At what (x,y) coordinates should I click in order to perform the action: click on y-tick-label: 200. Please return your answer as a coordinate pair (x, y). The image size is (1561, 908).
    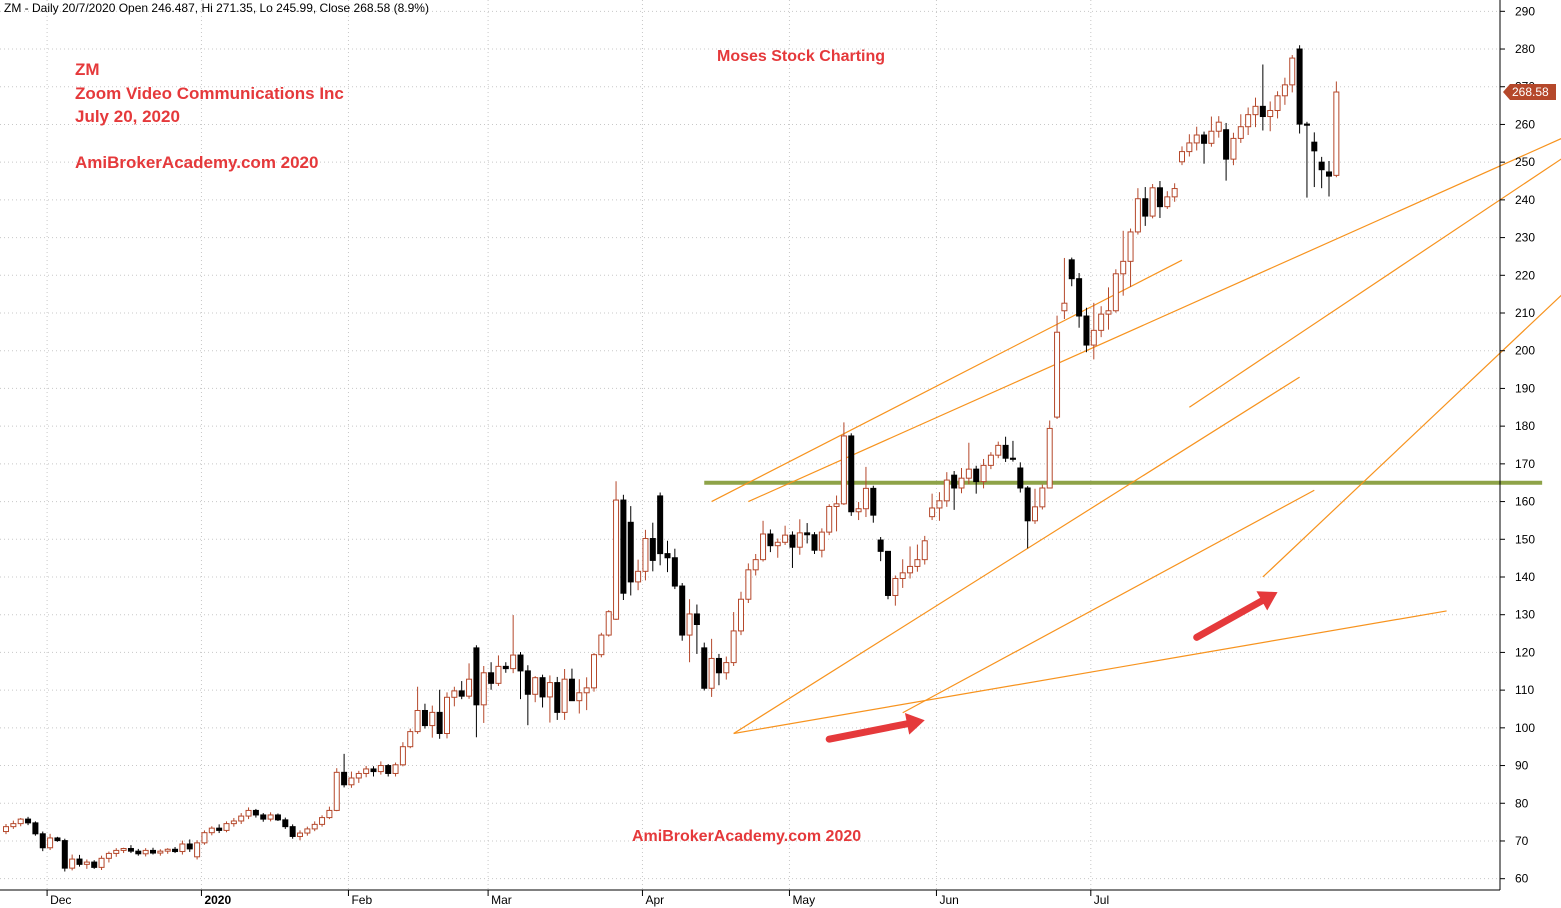
    Looking at the image, I should click on (1525, 351).